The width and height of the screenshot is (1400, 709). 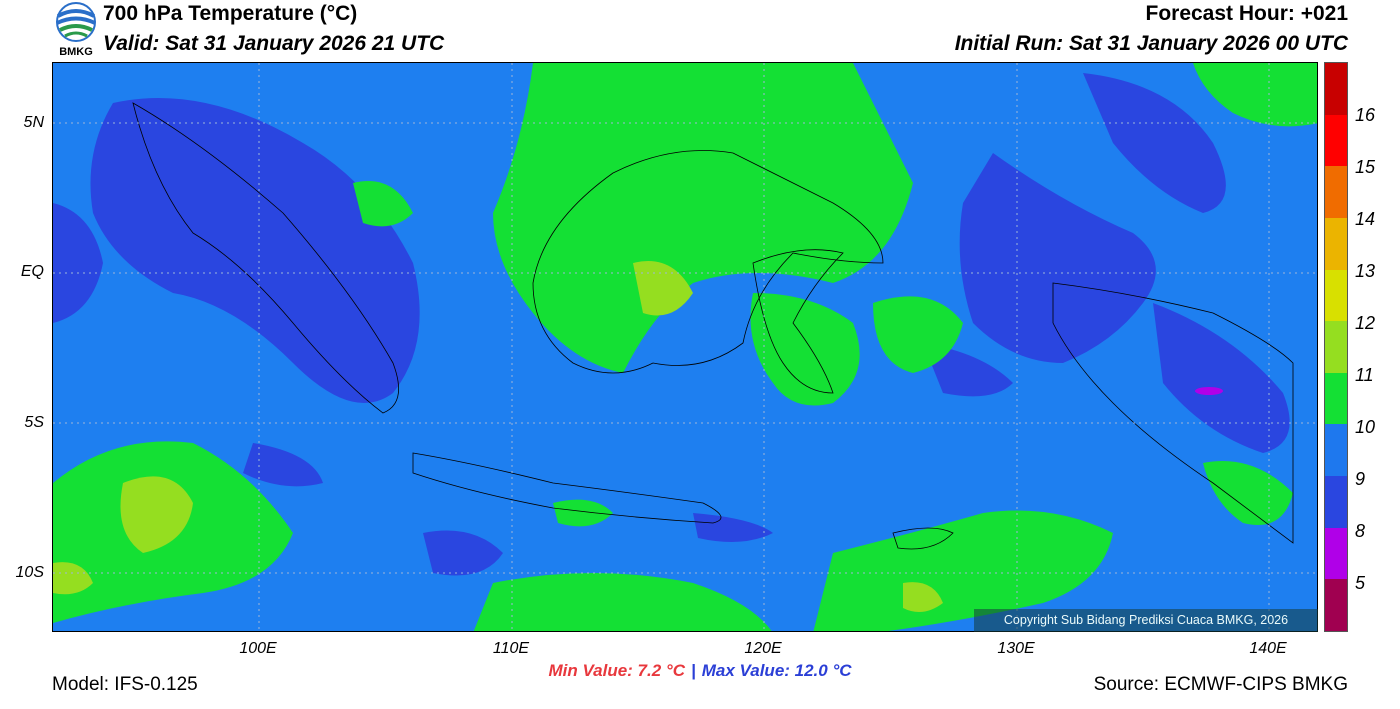 What do you see at coordinates (1360, 583) in the screenshot?
I see `colorbar-label-5: 5` at bounding box center [1360, 583].